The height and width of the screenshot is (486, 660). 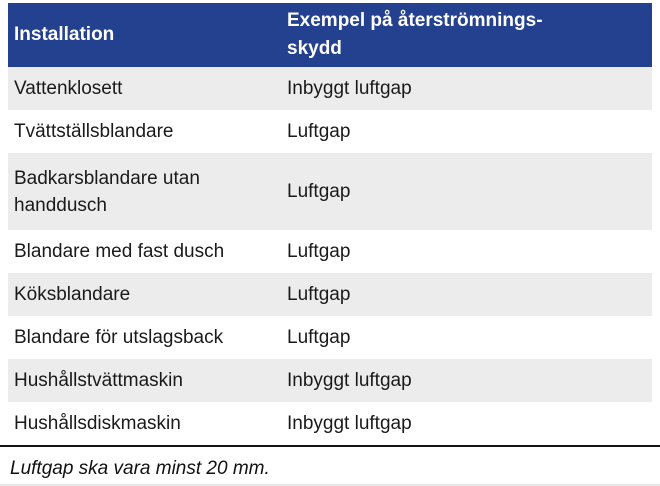 I want to click on table-footnote: Luftgap ska vara minst 20 mm., so click(x=140, y=468).